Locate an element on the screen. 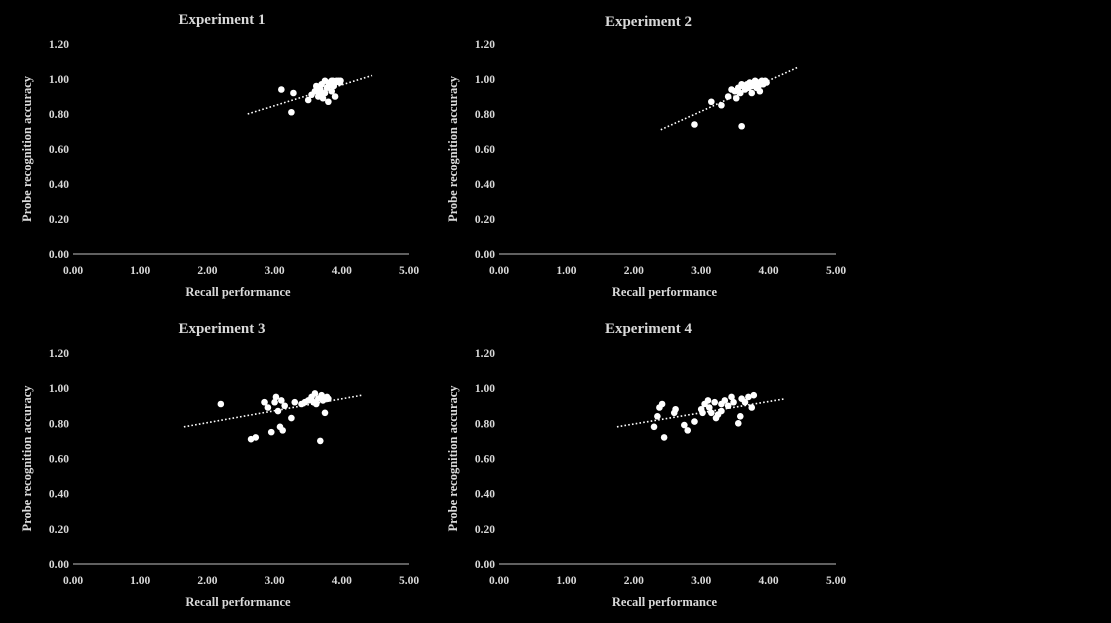  y-tick-label: 0.80 is located at coordinates (59, 115).